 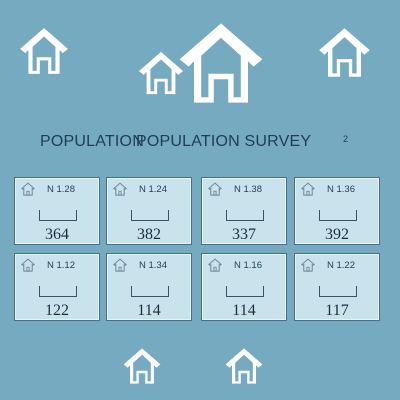 What do you see at coordinates (153, 189) in the screenshot?
I see `card-code: N 1.24` at bounding box center [153, 189].